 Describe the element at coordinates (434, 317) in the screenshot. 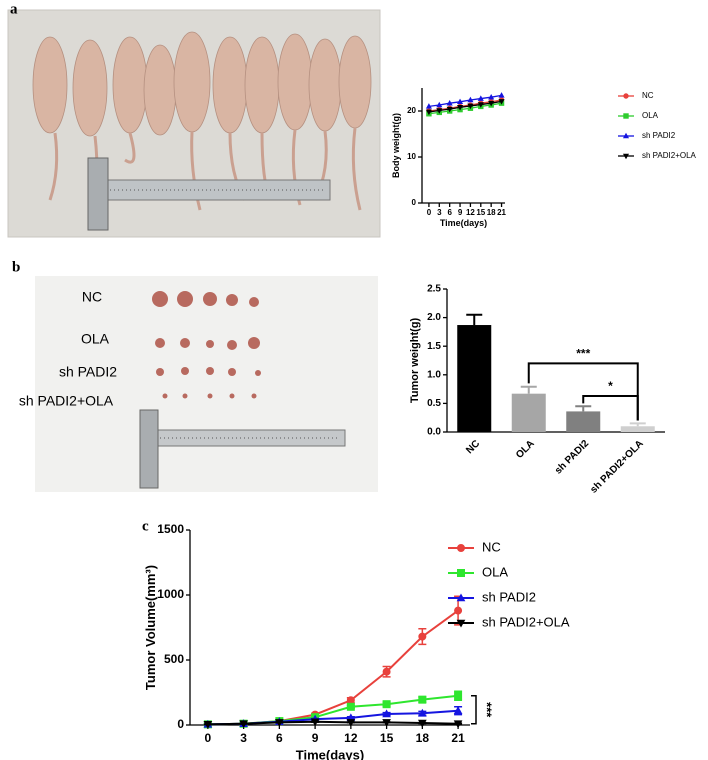

I see `y-tick-label: 2.0` at that location.